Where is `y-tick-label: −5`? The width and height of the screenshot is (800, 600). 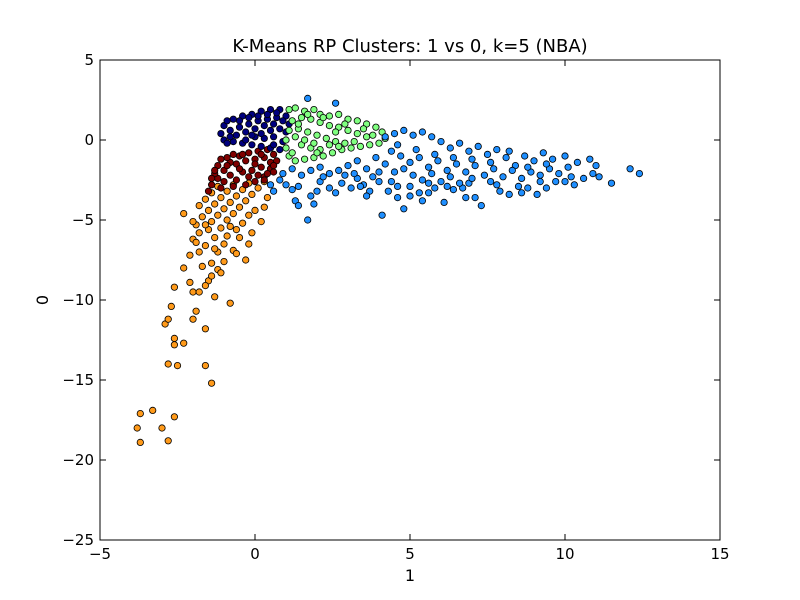
y-tick-label: −5 is located at coordinates (83, 220).